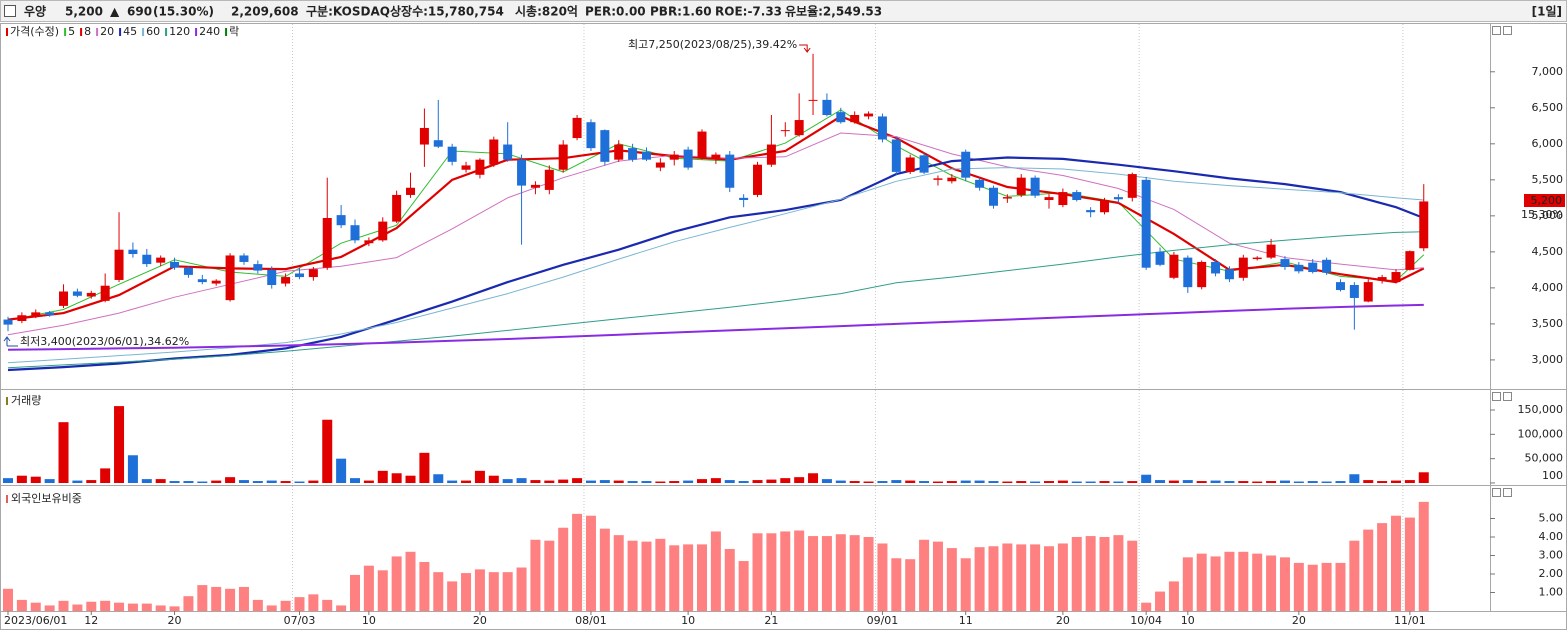 The width and height of the screenshot is (1567, 630). Describe the element at coordinates (300, 620) in the screenshot. I see `x-tick-label: 07/03` at that location.